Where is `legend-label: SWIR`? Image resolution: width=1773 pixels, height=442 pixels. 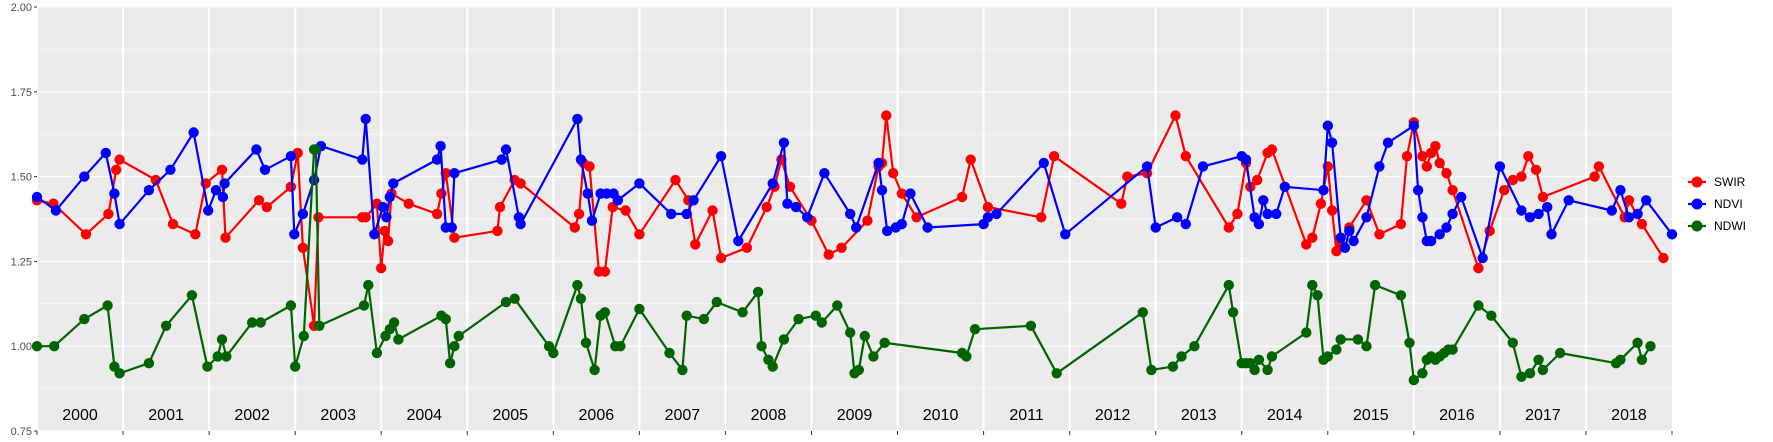
legend-label: SWIR is located at coordinates (1730, 182).